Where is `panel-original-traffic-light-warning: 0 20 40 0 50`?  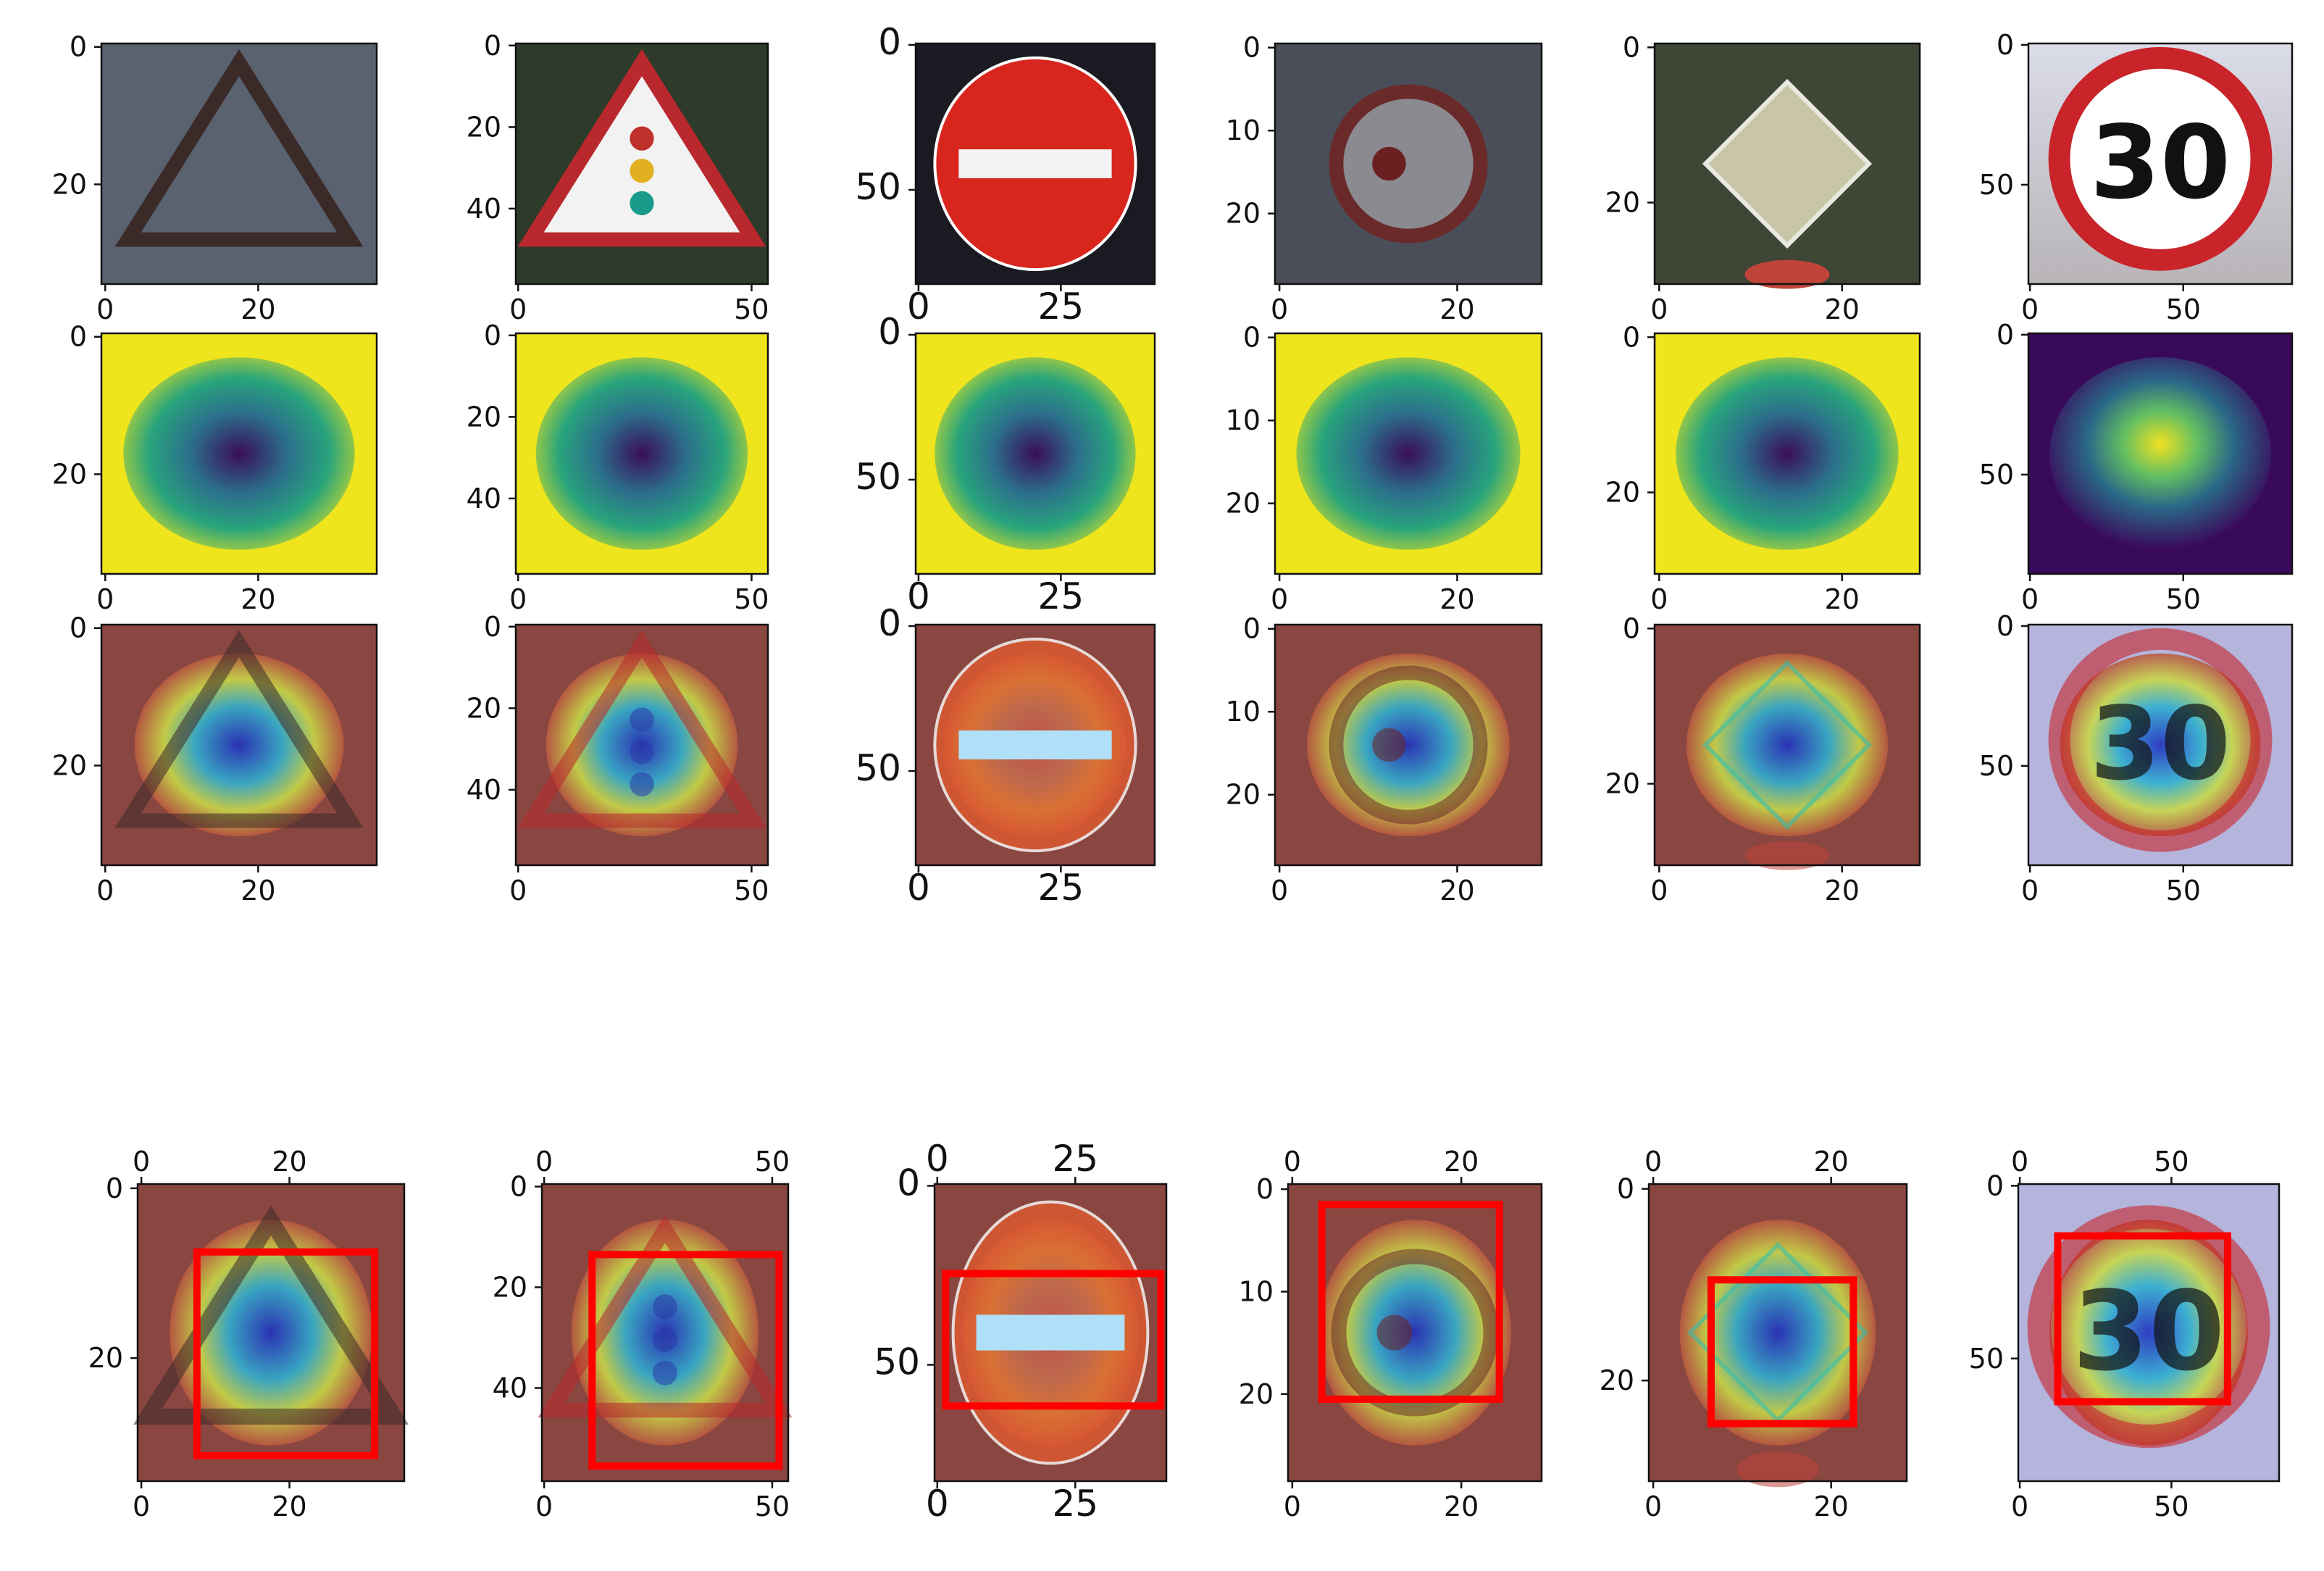
panel-original-traffic-light-warning: 0 20 40 0 50 is located at coordinates (618, 177).